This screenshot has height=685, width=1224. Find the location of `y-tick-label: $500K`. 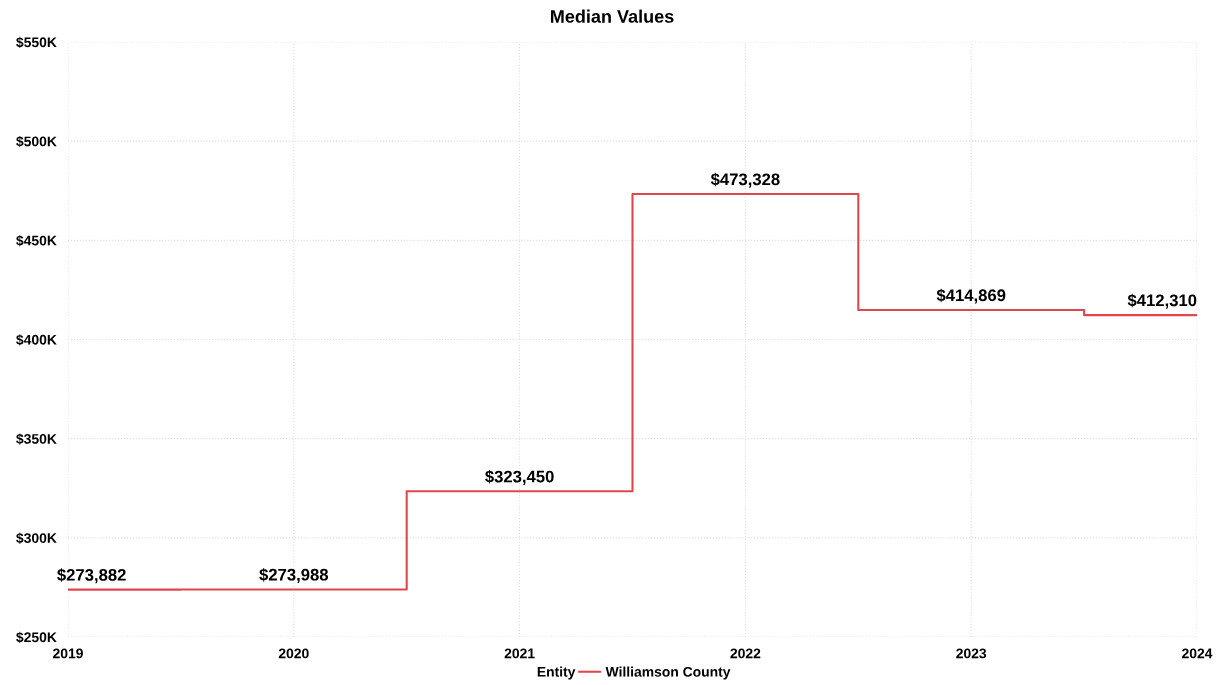

y-tick-label: $500K is located at coordinates (36, 141).